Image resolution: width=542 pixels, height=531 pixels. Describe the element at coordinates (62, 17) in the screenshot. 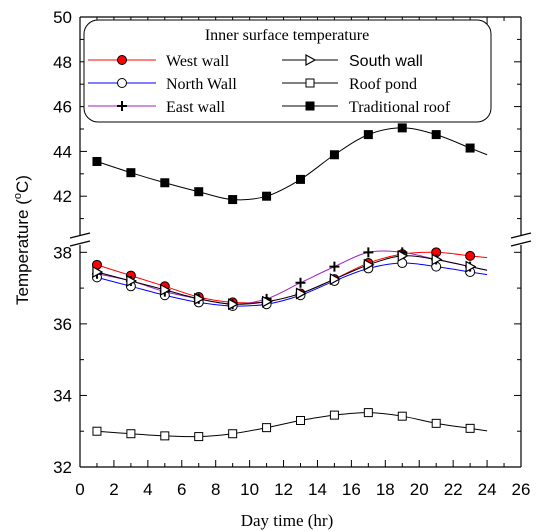

I see `y-tick-label: 50` at that location.